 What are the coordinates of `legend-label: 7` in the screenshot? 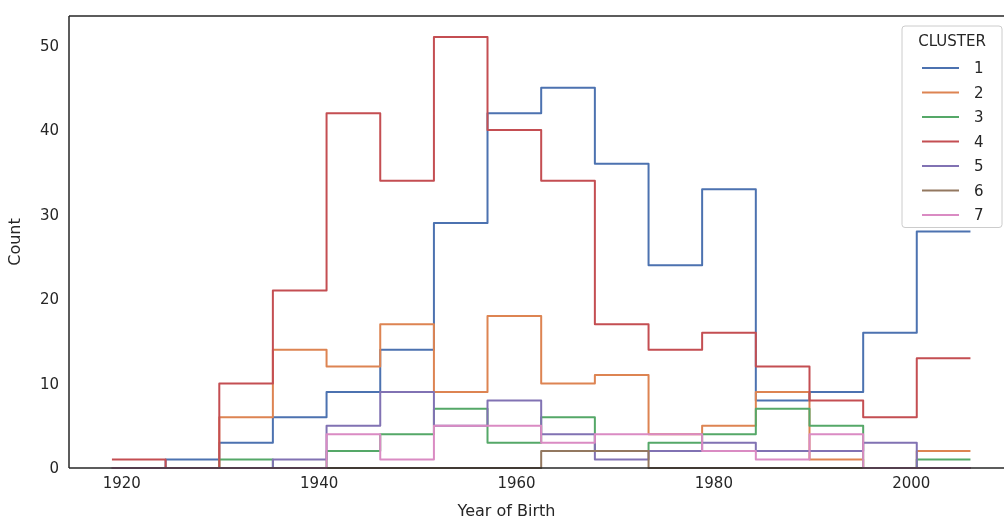 It's located at (979, 215).